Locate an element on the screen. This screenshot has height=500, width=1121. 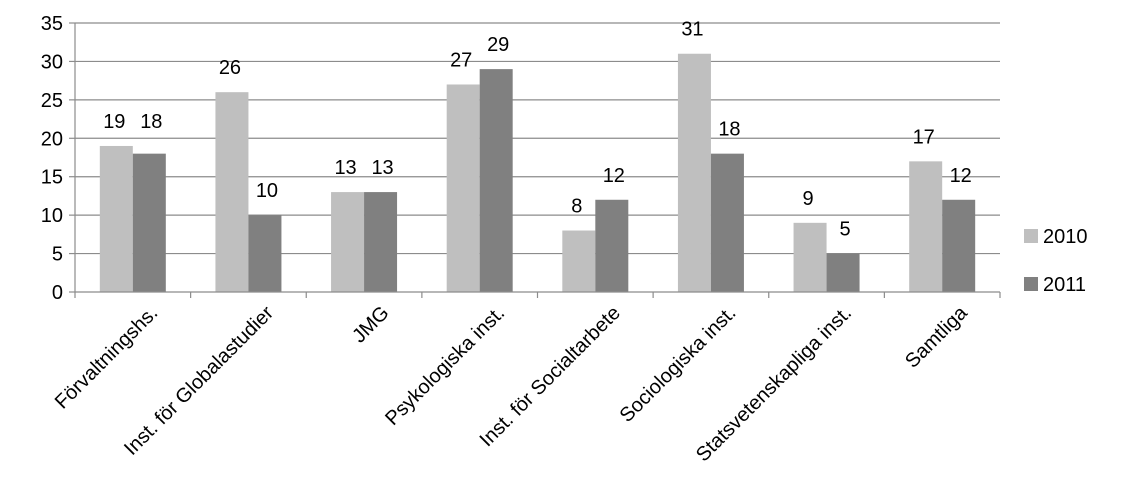
data-label: 19 is located at coordinates (114, 122).